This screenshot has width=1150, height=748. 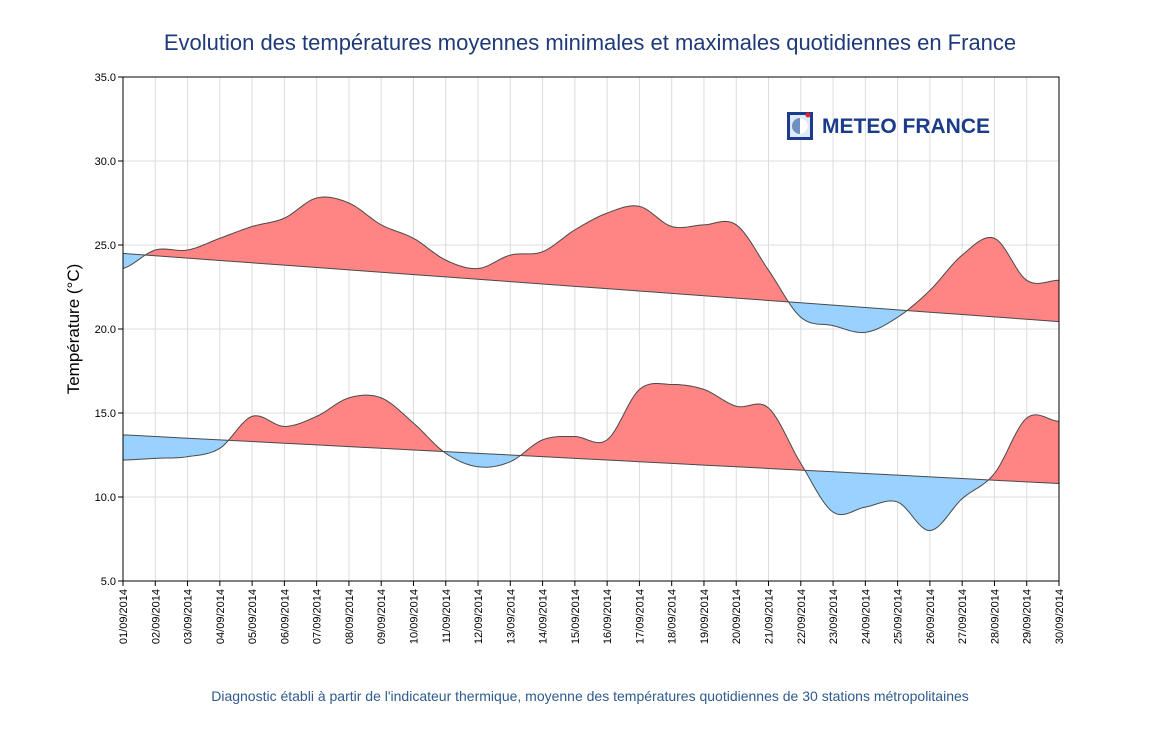 I want to click on y-tick-label: 20.0, so click(x=105, y=330).